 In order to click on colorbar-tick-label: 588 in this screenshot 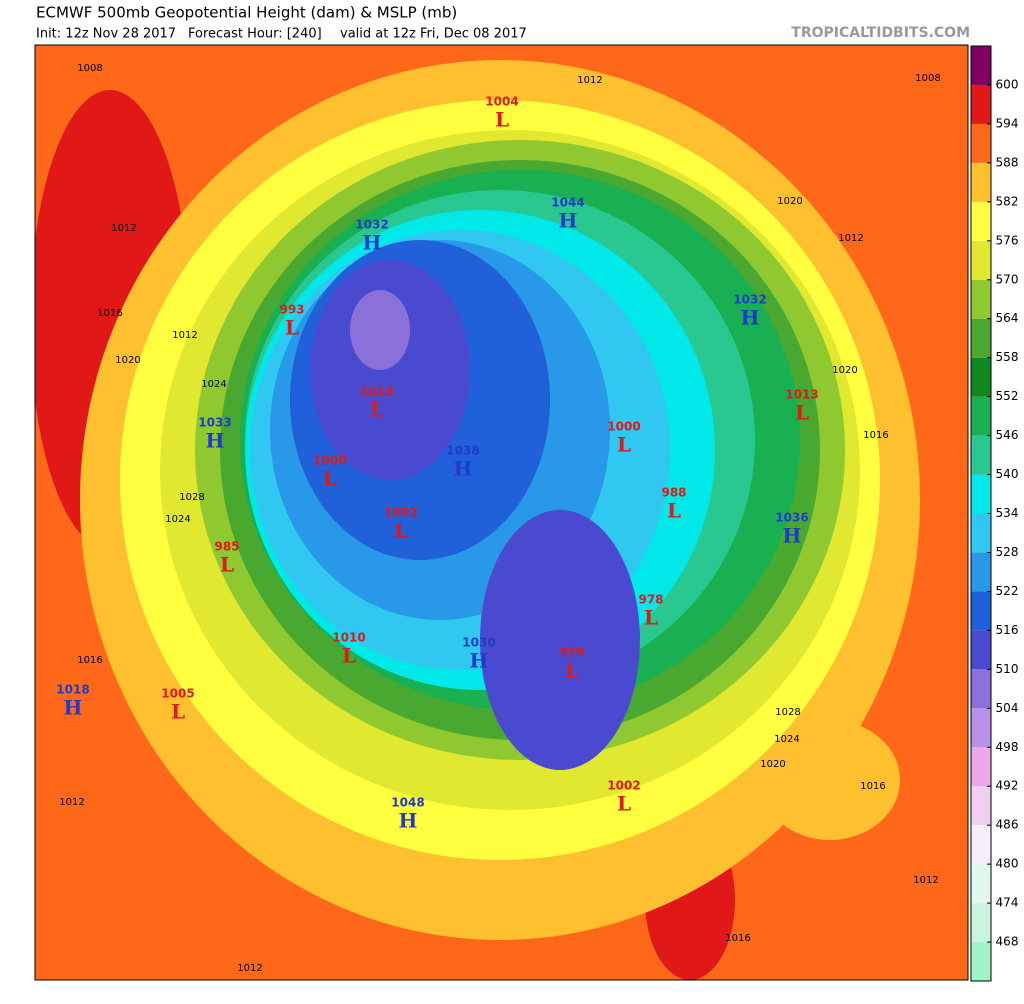, I will do `click(1007, 162)`.